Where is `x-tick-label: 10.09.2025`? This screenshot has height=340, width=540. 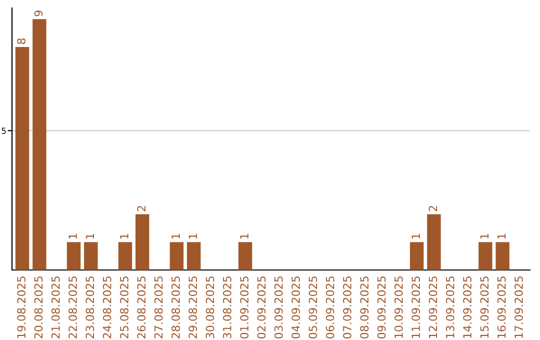 x-tick-label: 10.09.2025 is located at coordinates (398, 307).